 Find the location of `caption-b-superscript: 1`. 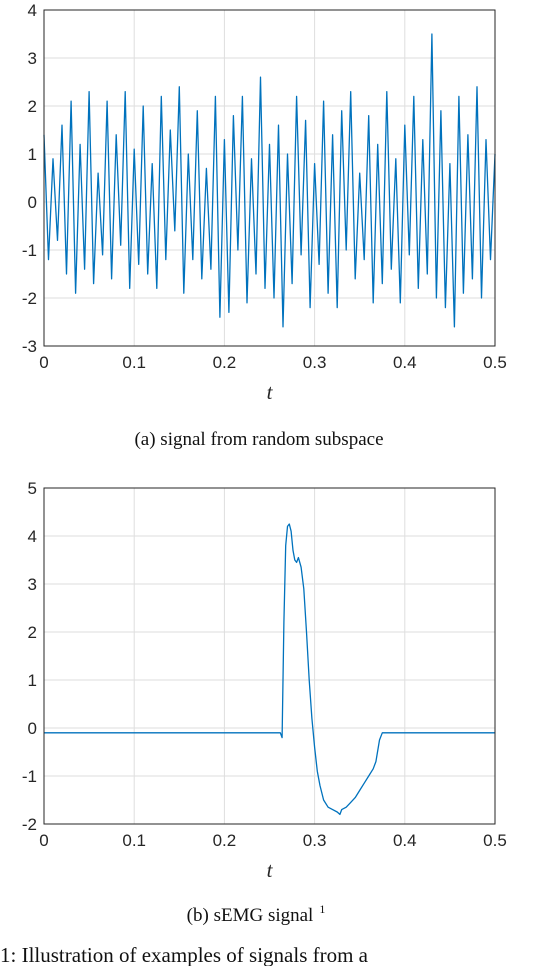

caption-b-superscript: 1 is located at coordinates (322, 909).